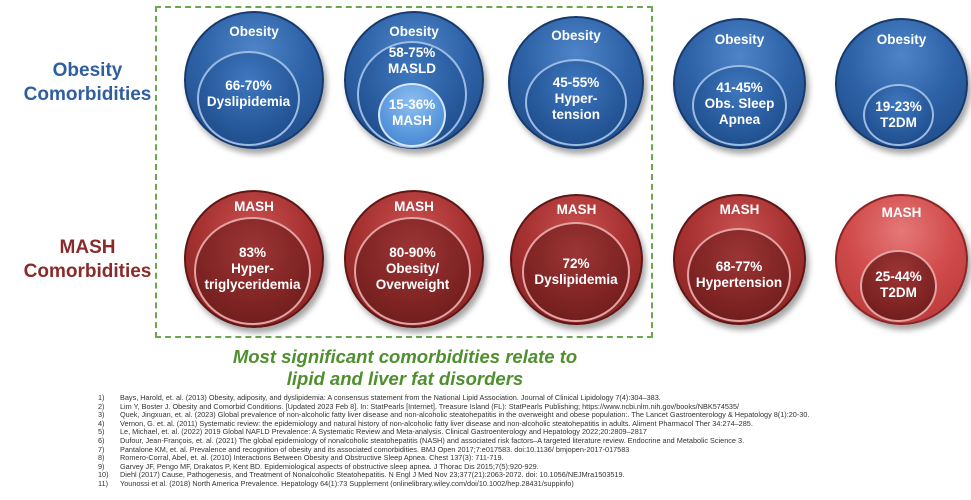 The height and width of the screenshot is (500, 971). What do you see at coordinates (87, 70) in the screenshot?
I see `row-label-line: Obesity` at bounding box center [87, 70].